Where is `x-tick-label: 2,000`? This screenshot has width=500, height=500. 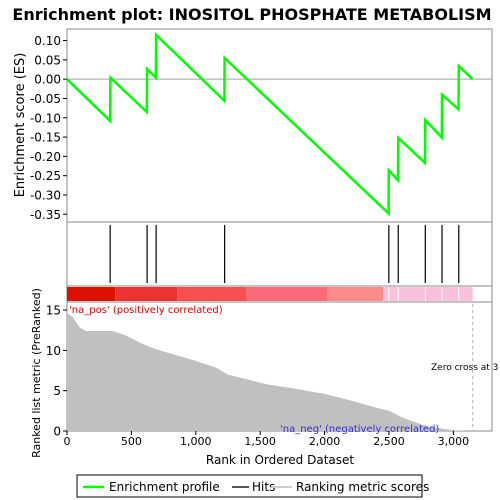 x-tick-label: 2,000 is located at coordinates (325, 441).